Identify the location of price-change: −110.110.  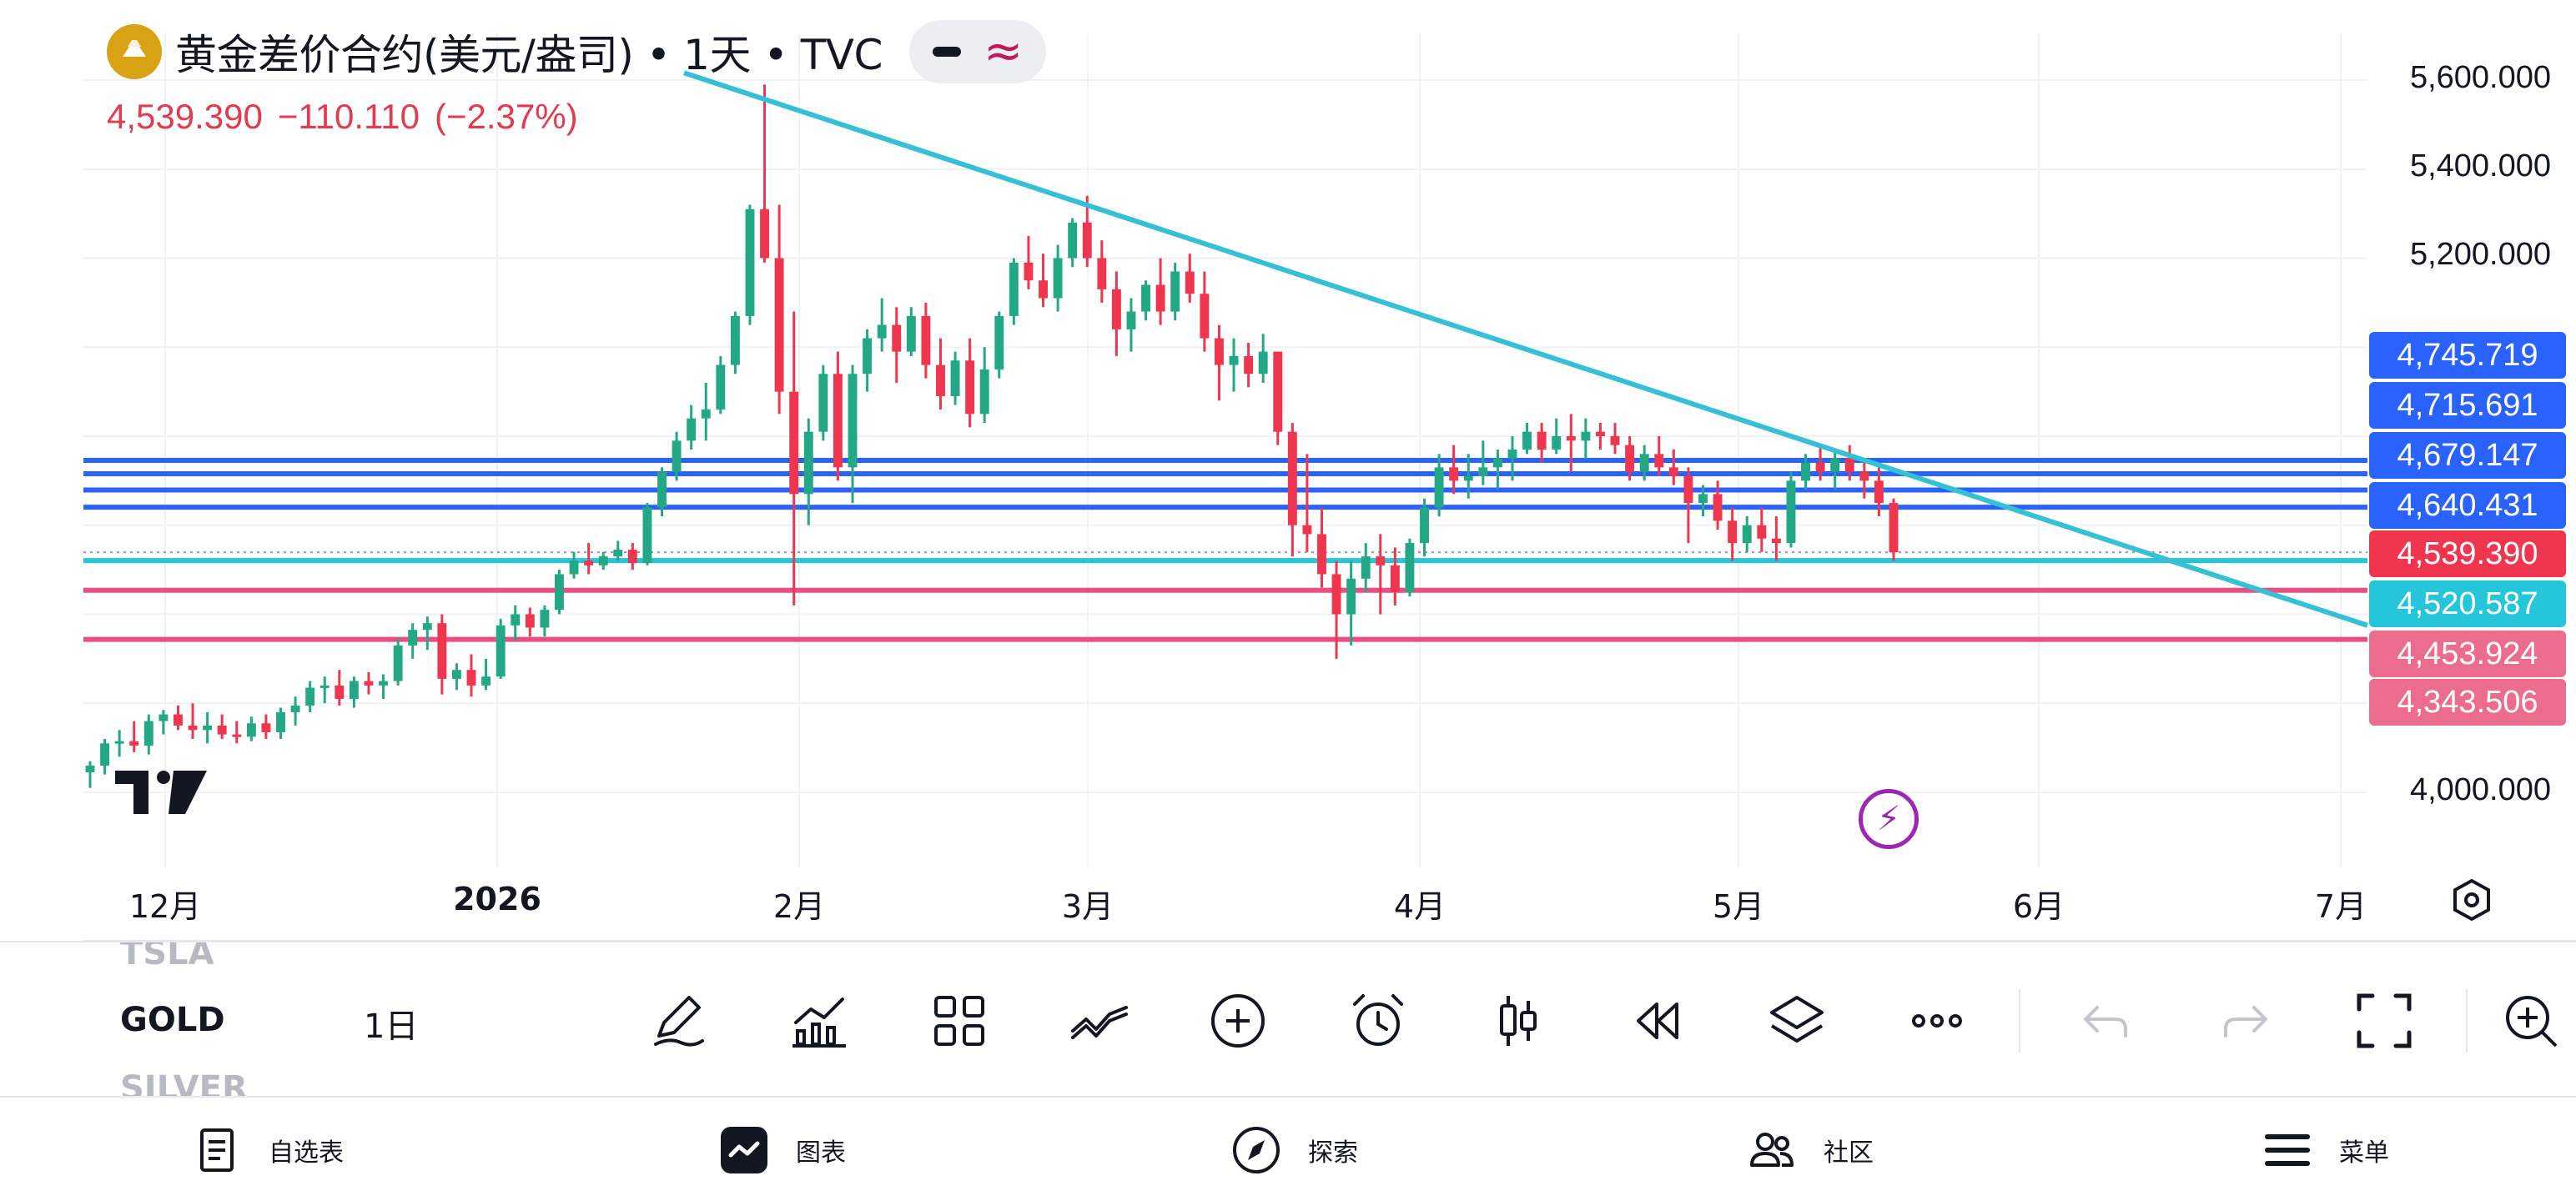
(348, 116).